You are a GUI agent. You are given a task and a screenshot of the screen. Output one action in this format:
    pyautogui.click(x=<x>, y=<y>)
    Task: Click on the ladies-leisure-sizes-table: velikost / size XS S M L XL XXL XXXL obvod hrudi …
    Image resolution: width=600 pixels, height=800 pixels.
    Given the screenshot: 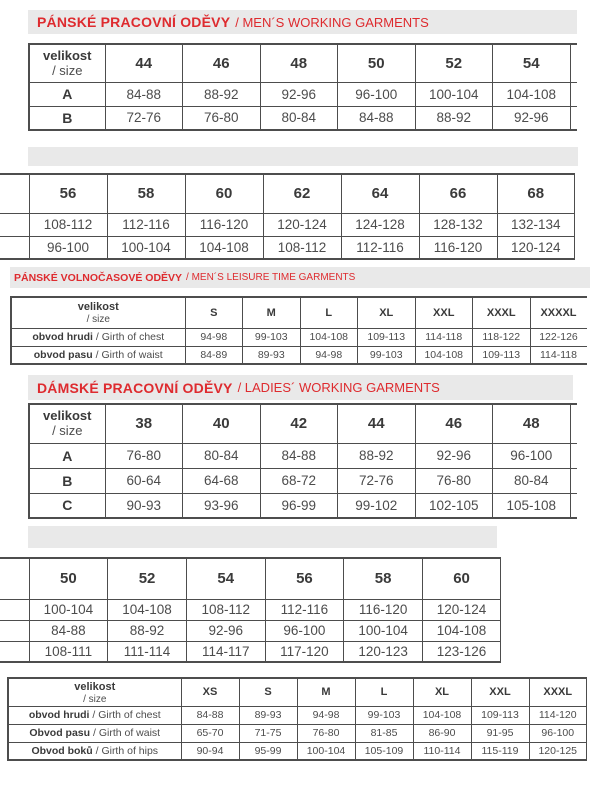 What is the action you would take?
    pyautogui.click(x=297, y=719)
    